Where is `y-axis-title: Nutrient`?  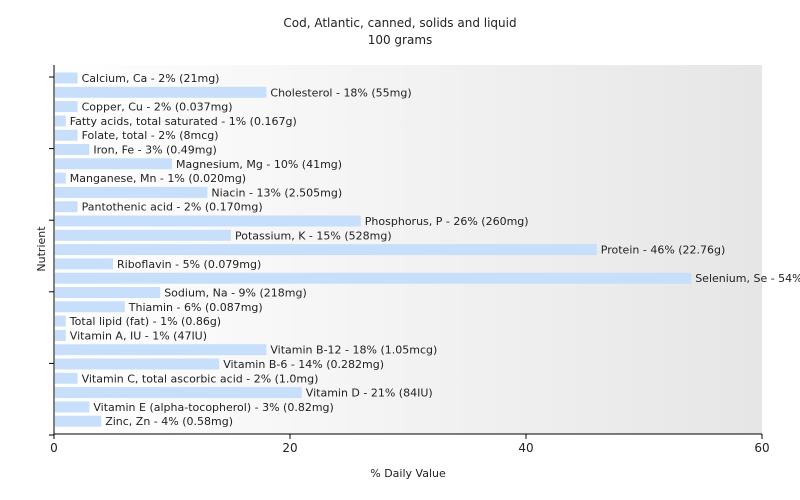 y-axis-title: Nutrient is located at coordinates (41, 249).